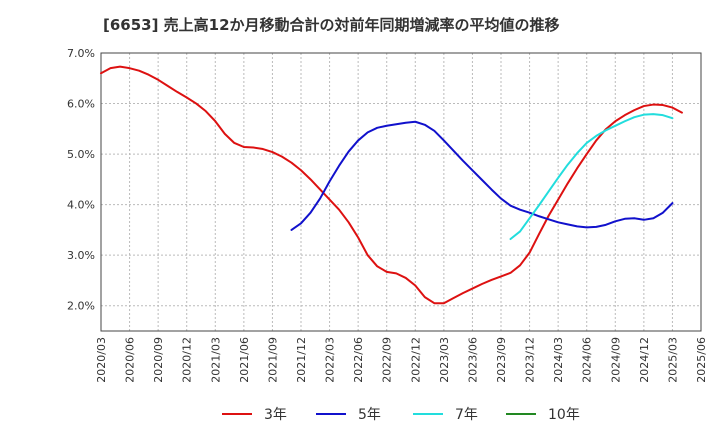 The width and height of the screenshot is (720, 440). Describe the element at coordinates (244, 360) in the screenshot. I see `x-tick-label: 2021/06` at that location.